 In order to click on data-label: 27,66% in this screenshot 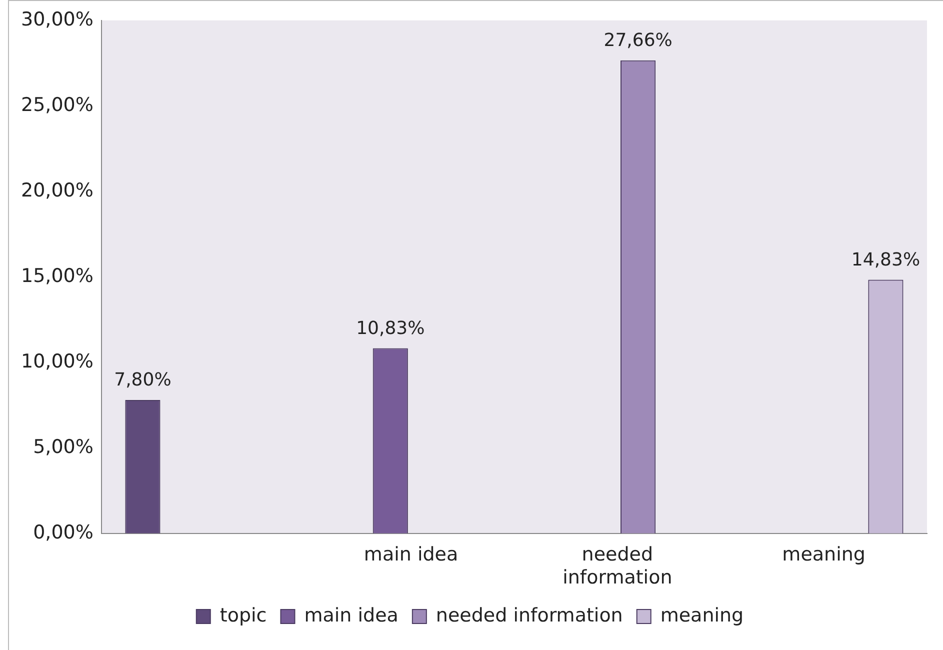, I will do `click(638, 41)`.